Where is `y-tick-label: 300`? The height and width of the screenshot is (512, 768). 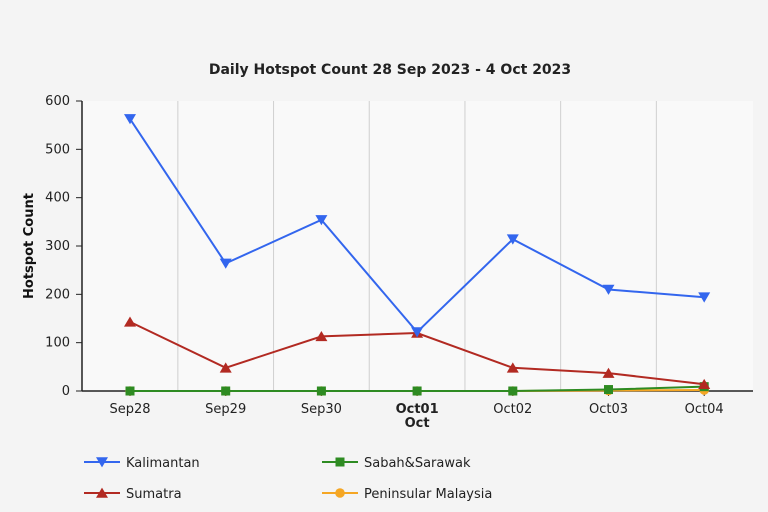
y-tick-label: 300 is located at coordinates (57, 246).